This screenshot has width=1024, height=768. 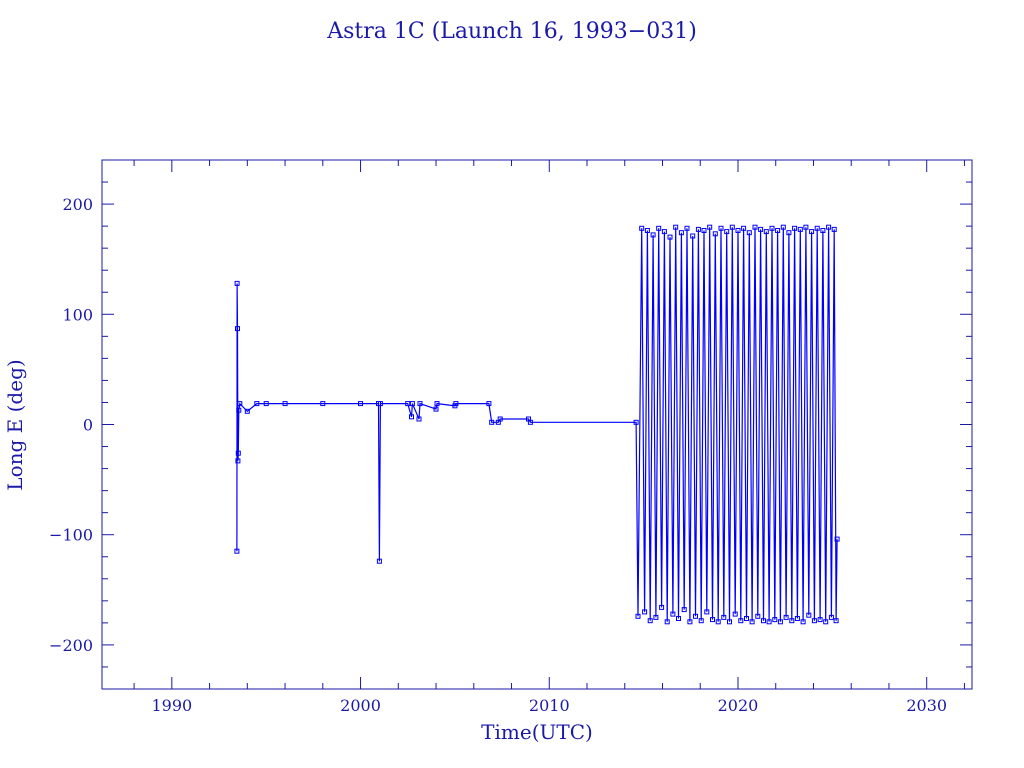 I want to click on x-axis-label: Time(UTC), so click(x=537, y=732).